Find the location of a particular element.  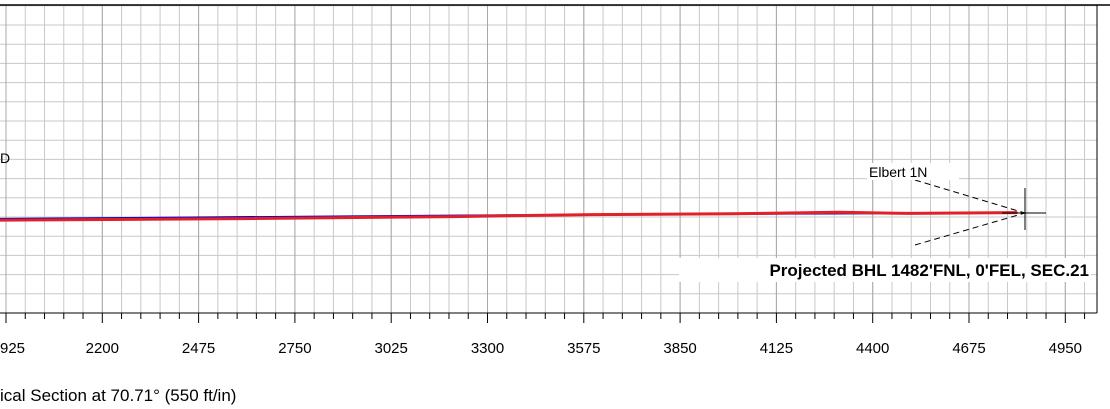

target-leader-upper is located at coordinates (970, 196).